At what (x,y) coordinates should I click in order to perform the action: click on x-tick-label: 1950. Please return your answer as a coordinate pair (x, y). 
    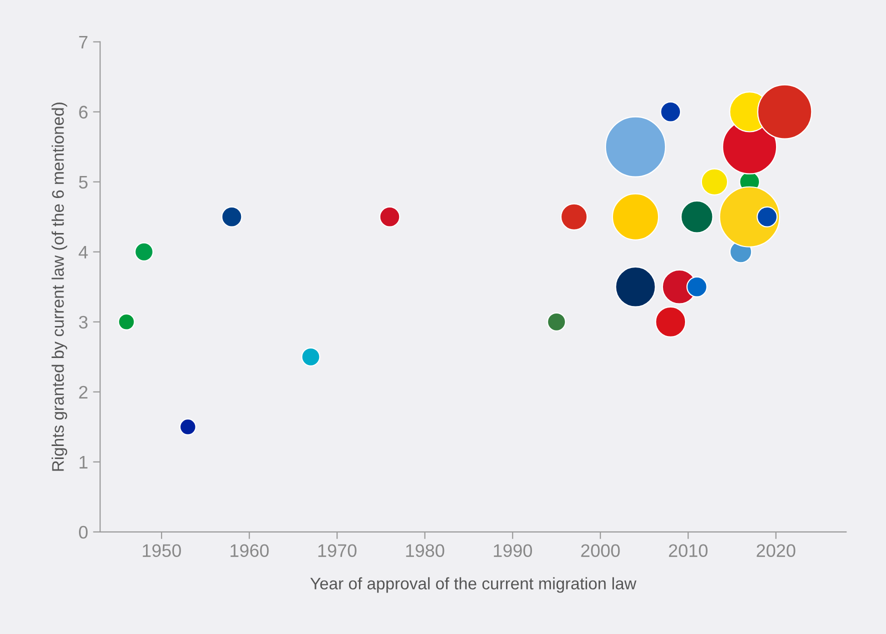
    Looking at the image, I should click on (161, 550).